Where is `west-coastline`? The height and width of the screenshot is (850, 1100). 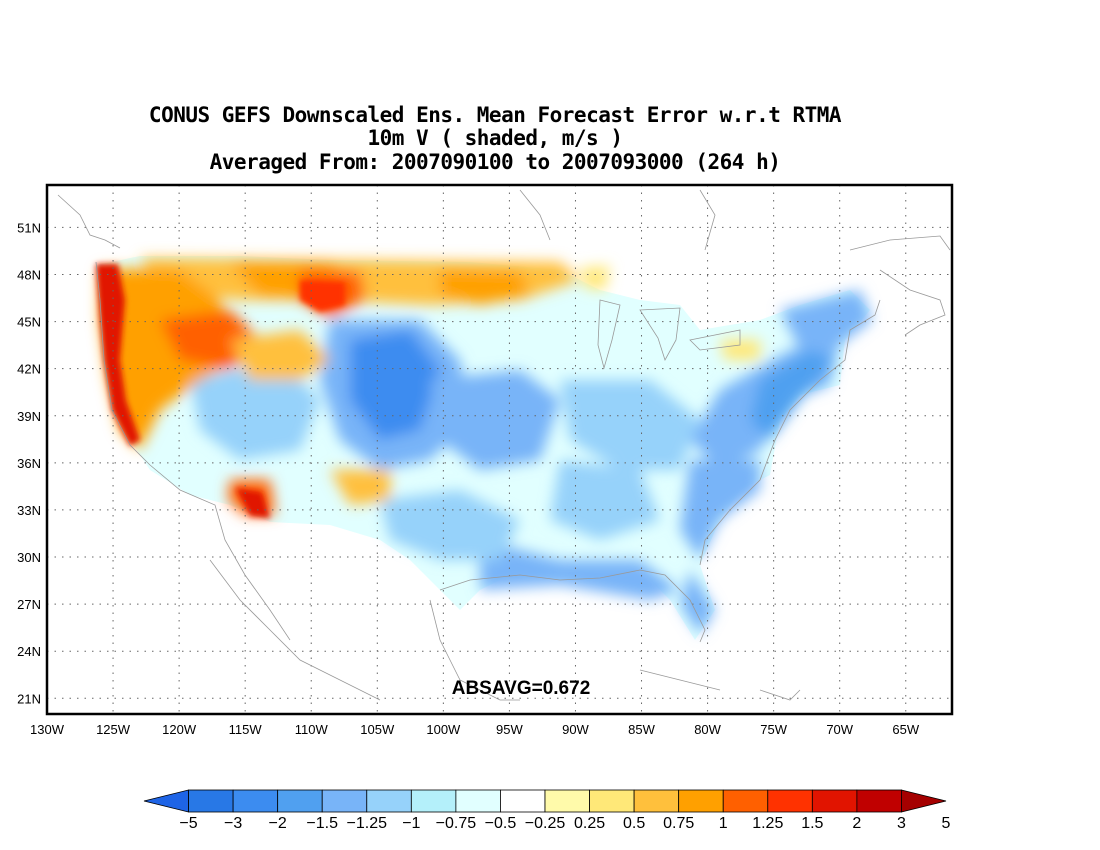 west-coastline is located at coordinates (193, 451).